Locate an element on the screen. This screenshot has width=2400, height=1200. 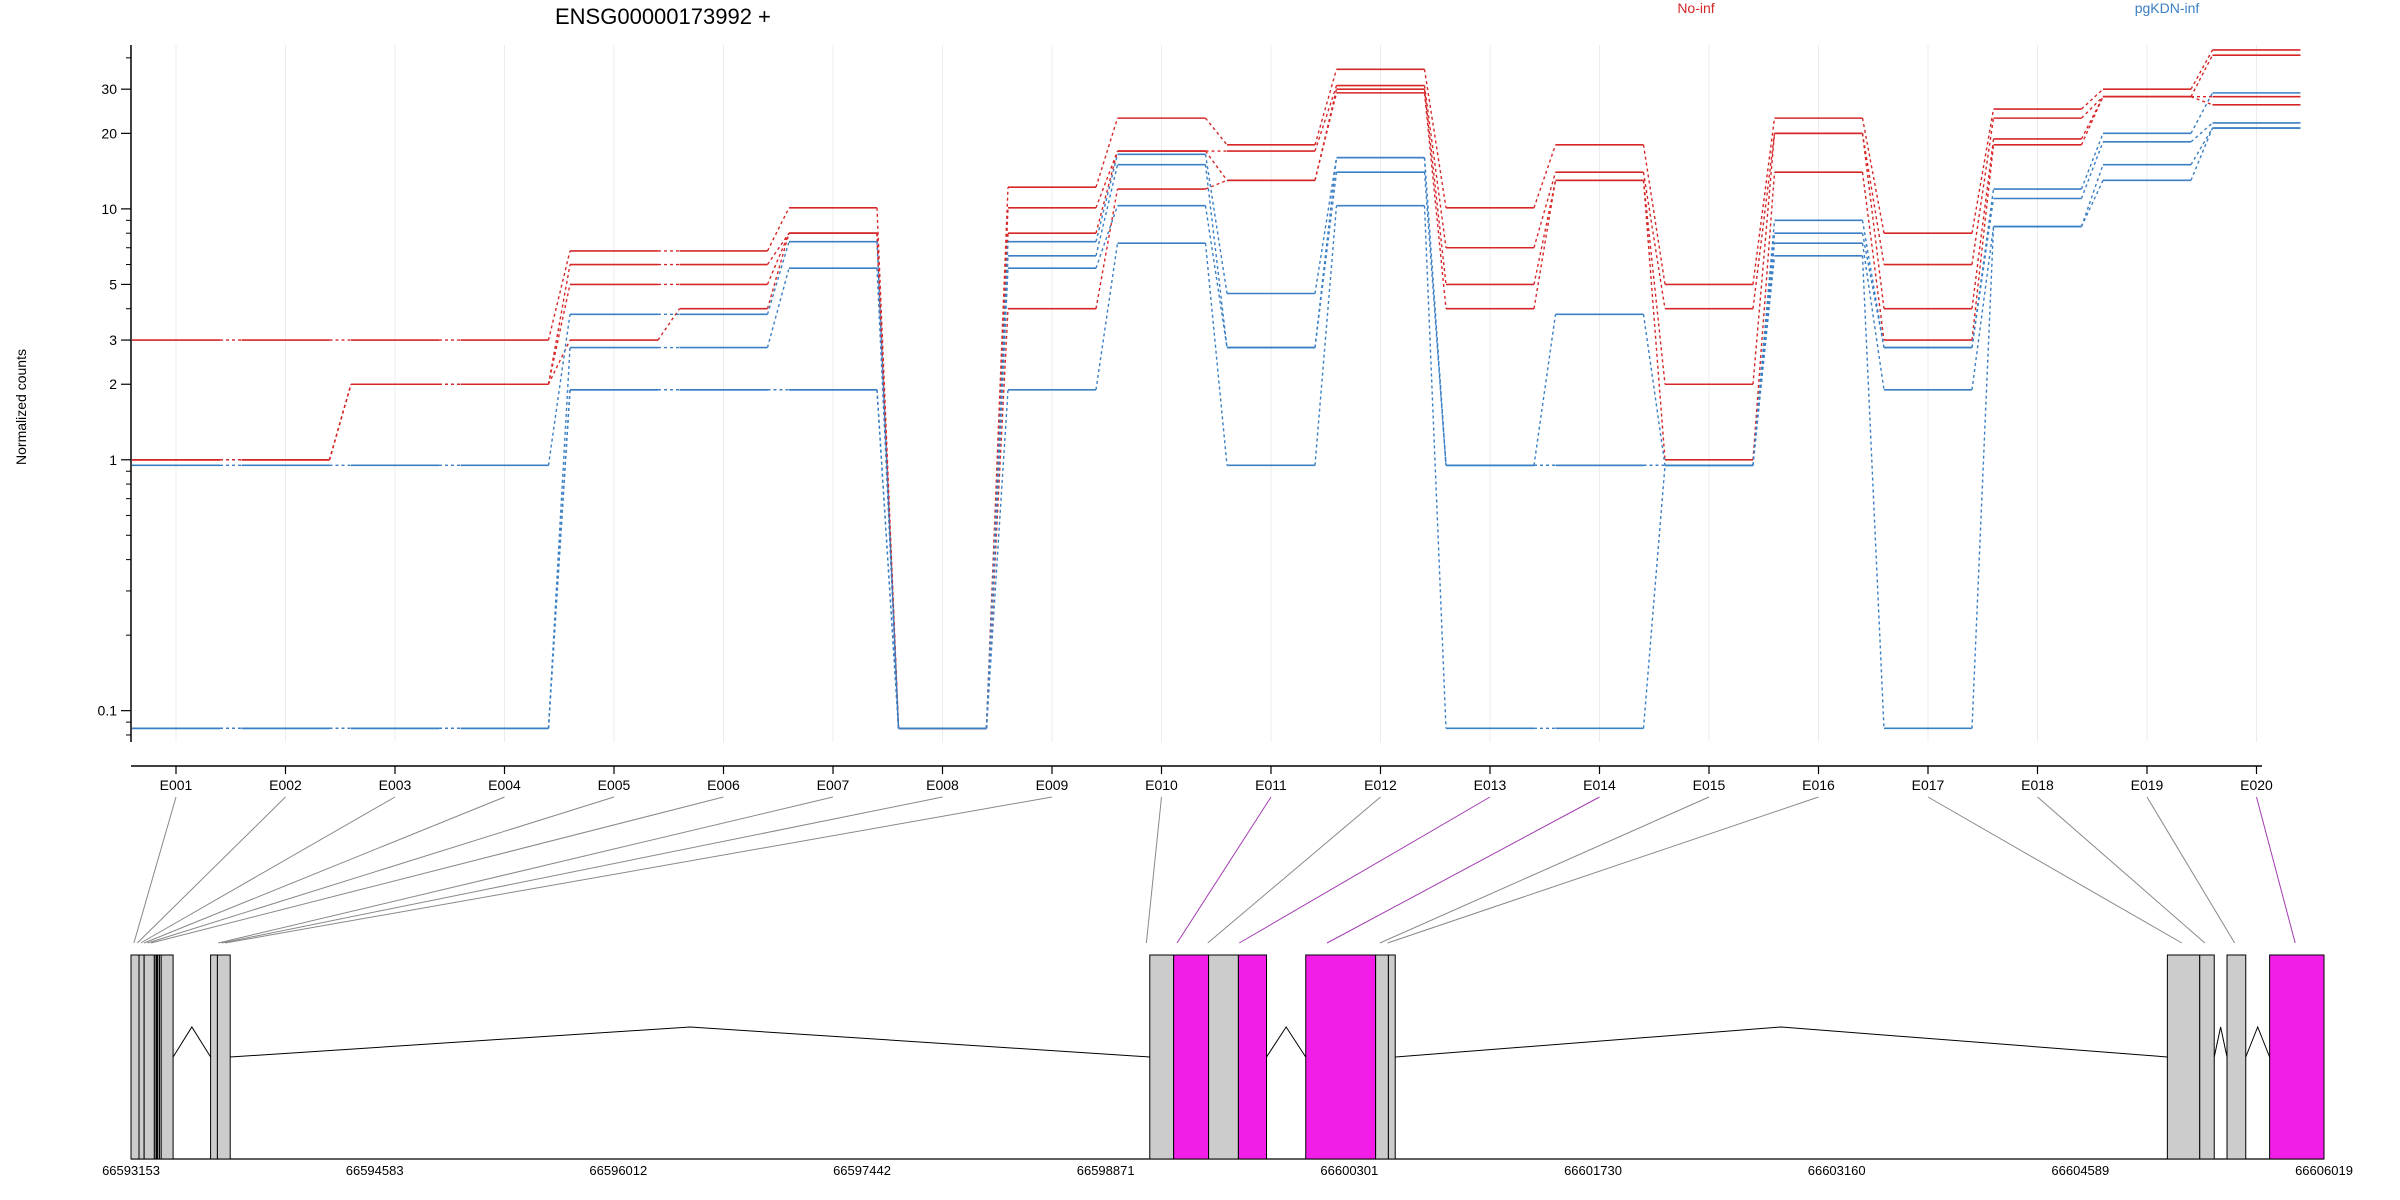
y-tick-label: 10 is located at coordinates (109, 209).